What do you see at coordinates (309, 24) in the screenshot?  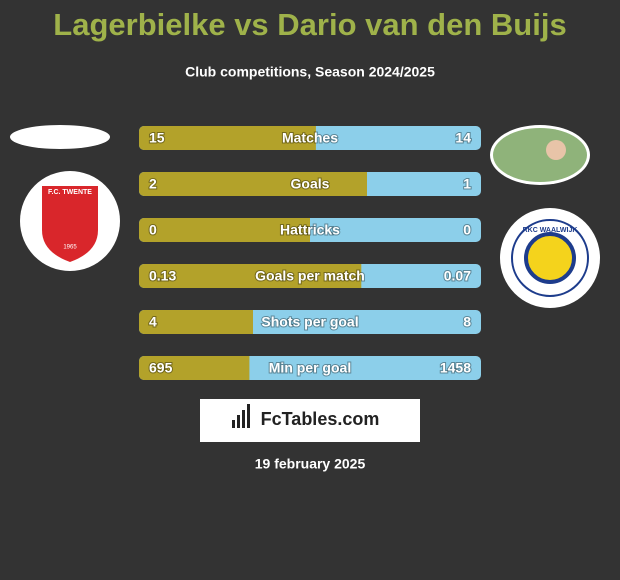 I see `title: Lagerbielke vs Dario van den Buijs` at bounding box center [309, 24].